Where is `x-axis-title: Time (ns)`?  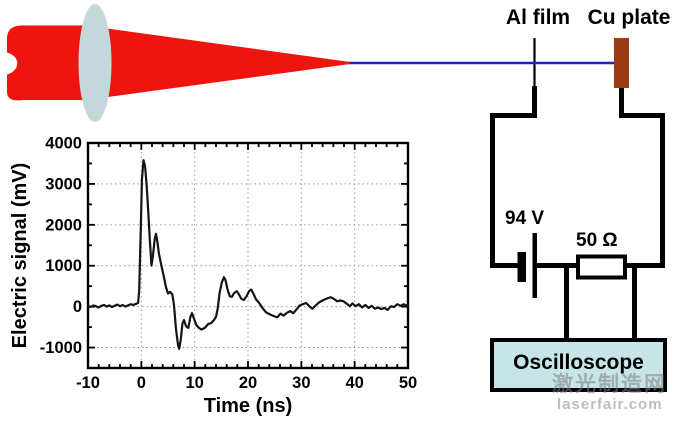
x-axis-title: Time (ns) is located at coordinates (248, 406).